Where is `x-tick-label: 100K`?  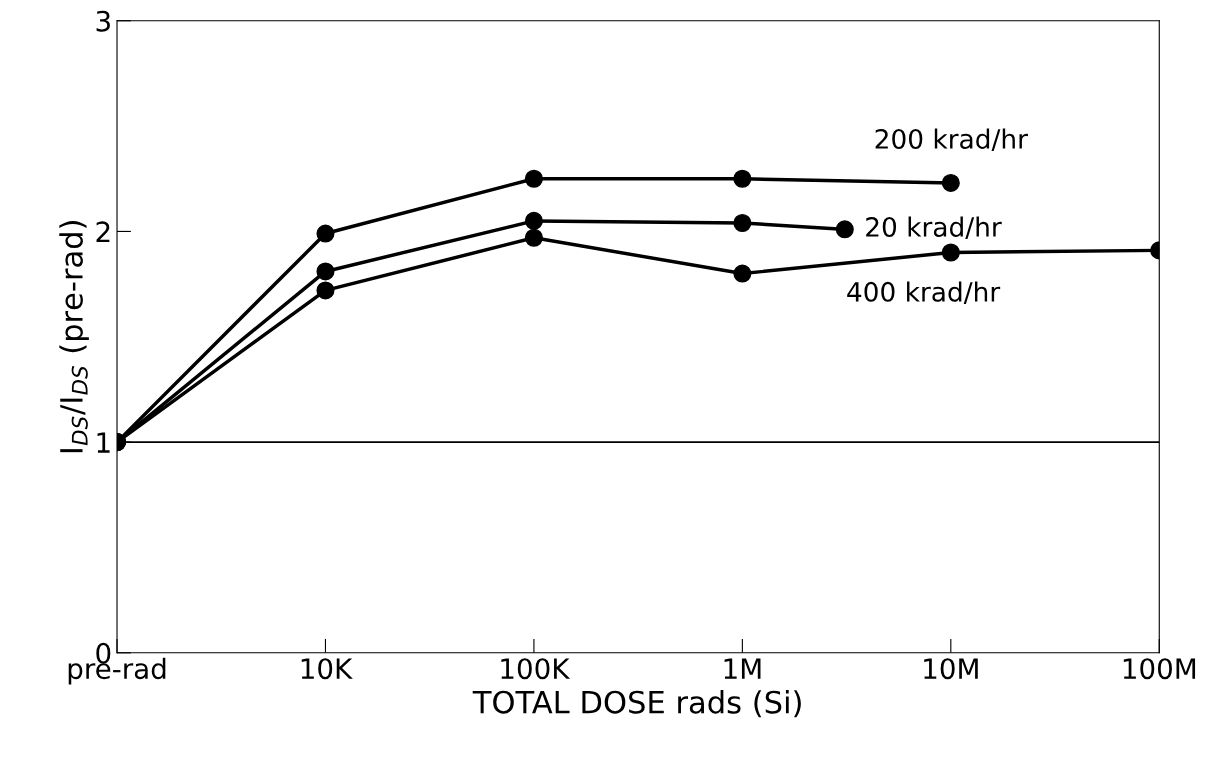 x-tick-label: 100K is located at coordinates (536, 669).